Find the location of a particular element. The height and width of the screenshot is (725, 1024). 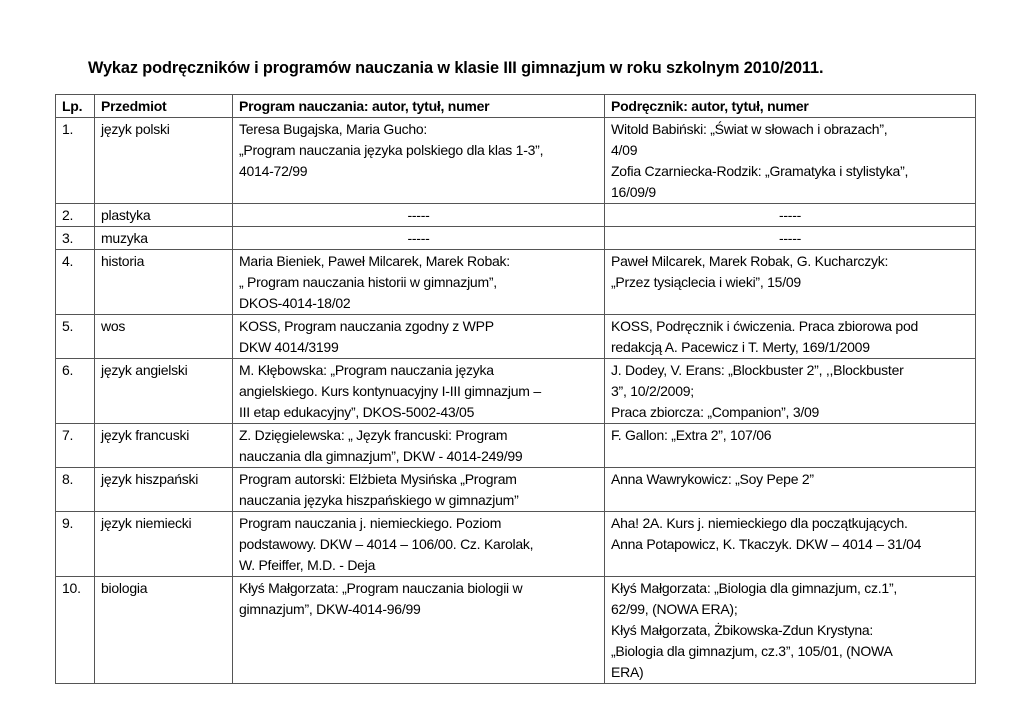

cell-lp: 9. is located at coordinates (75, 544).